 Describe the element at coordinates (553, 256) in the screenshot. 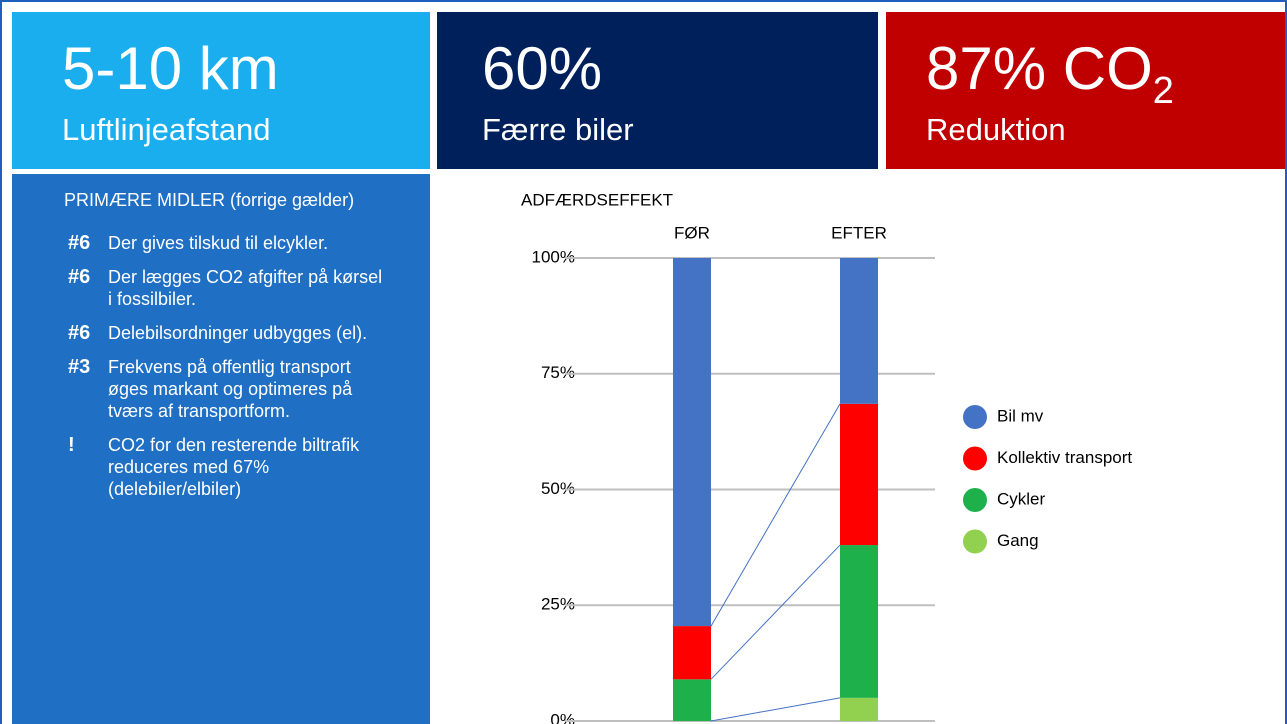

I see `y-tick-label: 100%` at that location.